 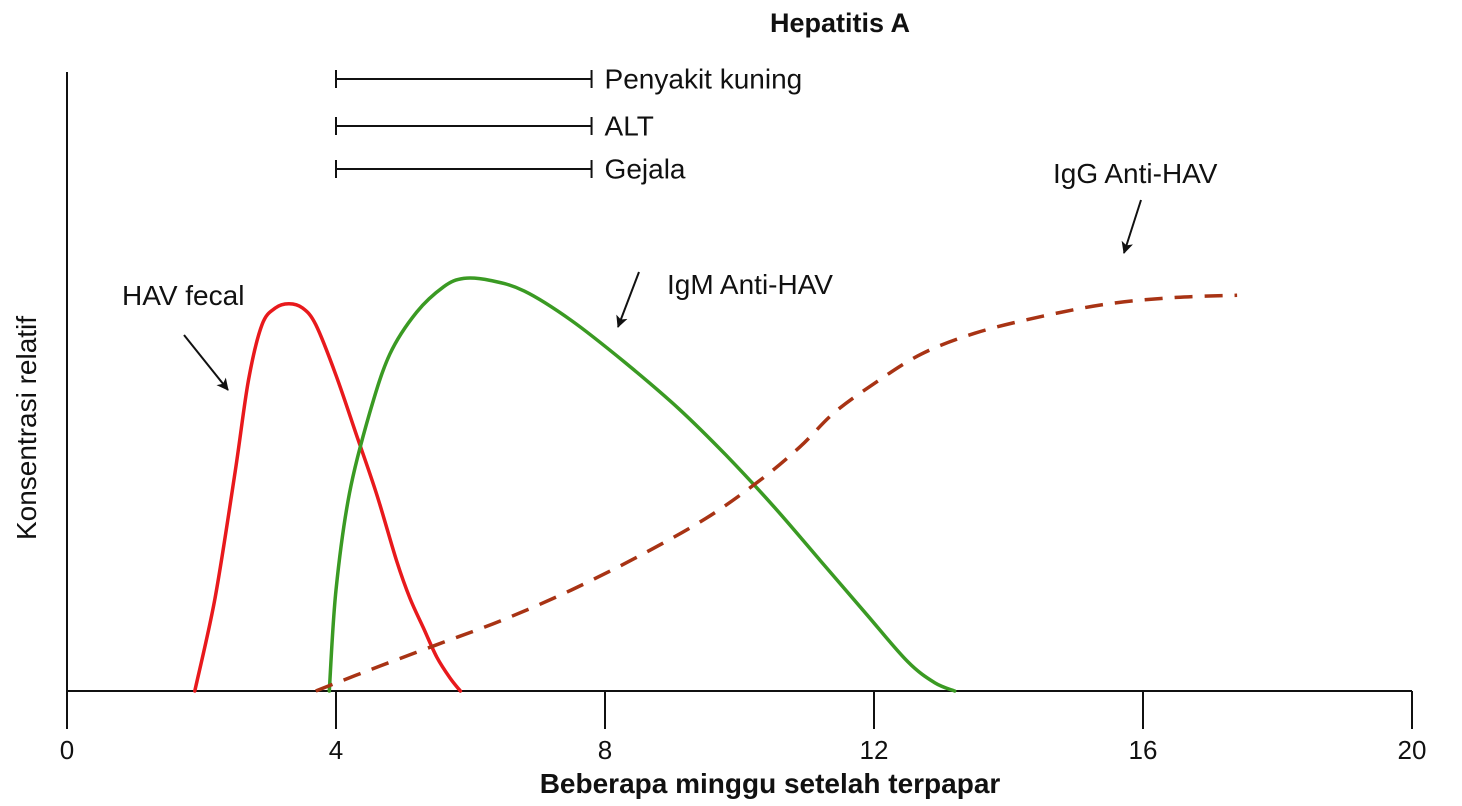 What do you see at coordinates (206, 362) in the screenshot?
I see `arrow-hav-fecal` at bounding box center [206, 362].